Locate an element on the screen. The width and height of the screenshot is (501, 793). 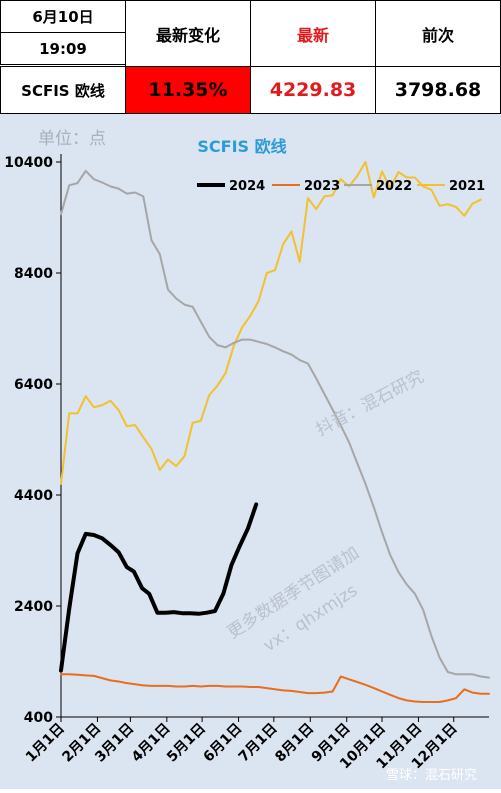
y-axis: 400 2400 4400 6400 8400 10400 is located at coordinates (33, 440).